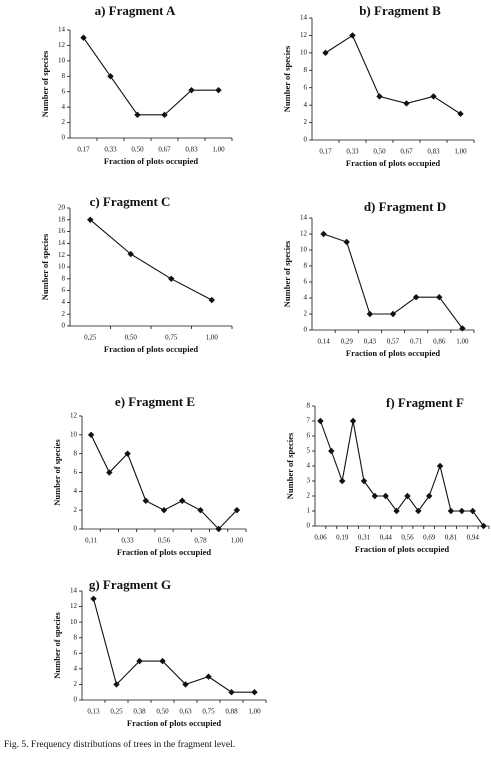 This screenshot has width=491, height=759. I want to click on x-tick-label: 0,25, so click(90, 338).